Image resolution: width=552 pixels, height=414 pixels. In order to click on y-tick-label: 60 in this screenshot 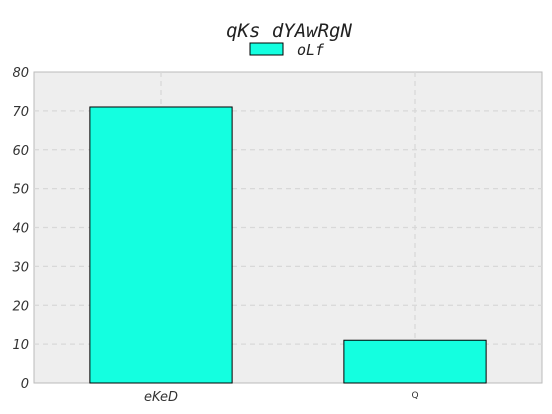, I will do `click(20, 151)`.